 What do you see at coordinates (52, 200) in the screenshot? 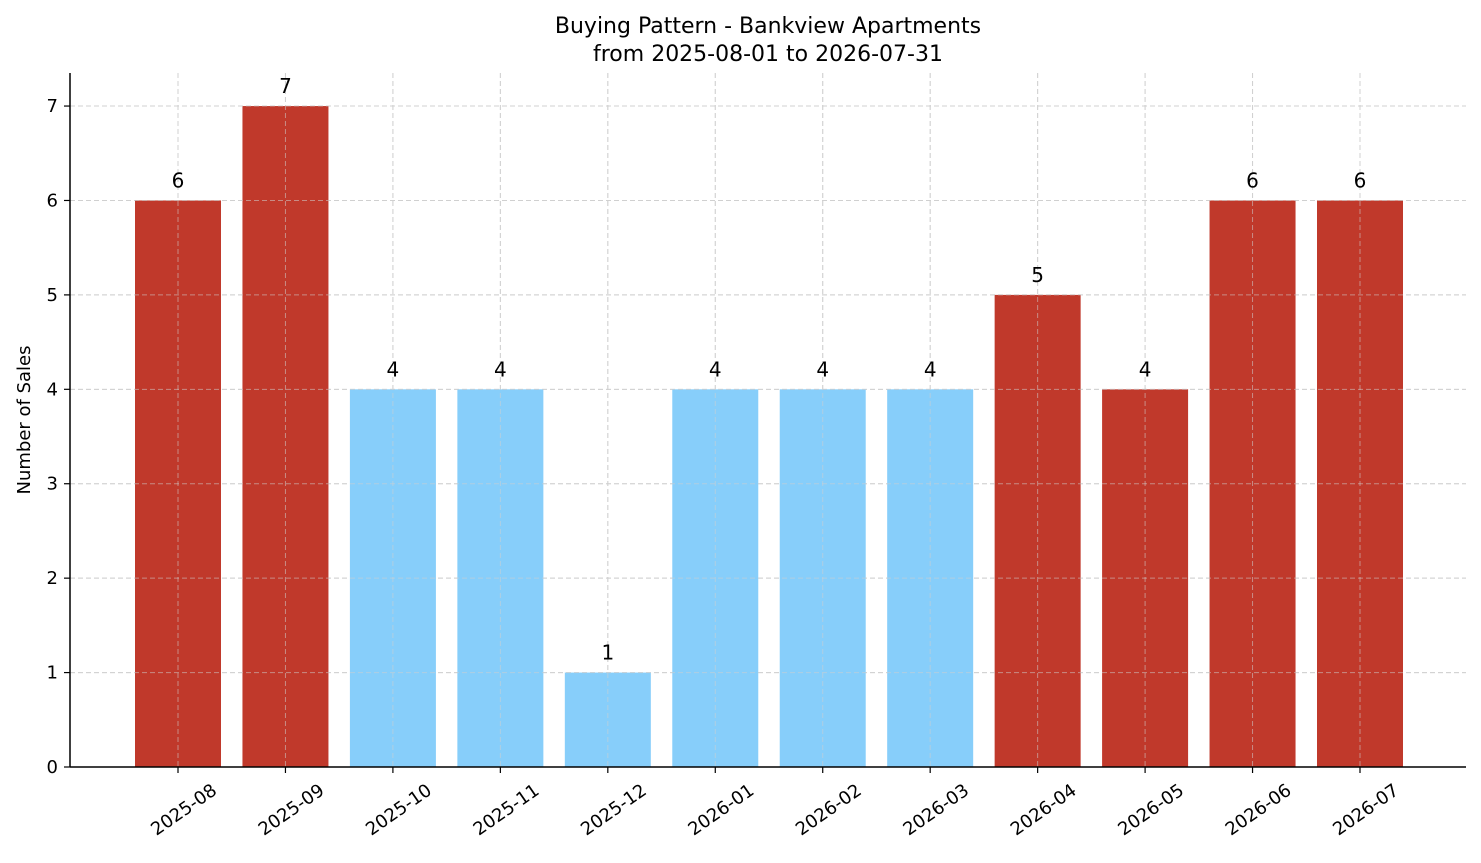
I see `y-tick-label: 6` at bounding box center [52, 200].